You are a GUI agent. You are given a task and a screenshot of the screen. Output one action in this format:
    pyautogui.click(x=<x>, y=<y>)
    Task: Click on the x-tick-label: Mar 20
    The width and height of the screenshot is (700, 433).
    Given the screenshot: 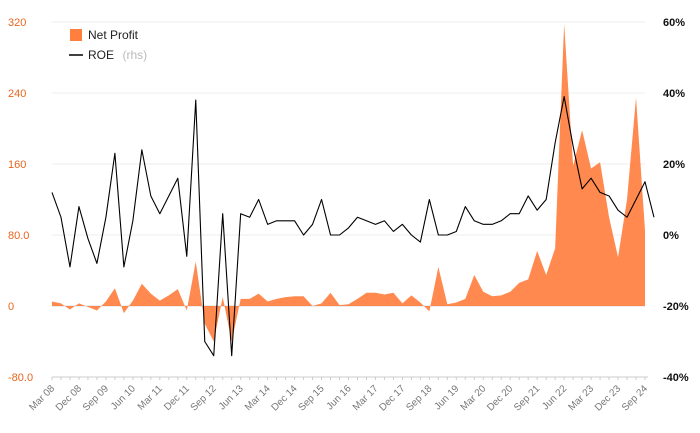 What is the action you would take?
    pyautogui.click(x=474, y=398)
    